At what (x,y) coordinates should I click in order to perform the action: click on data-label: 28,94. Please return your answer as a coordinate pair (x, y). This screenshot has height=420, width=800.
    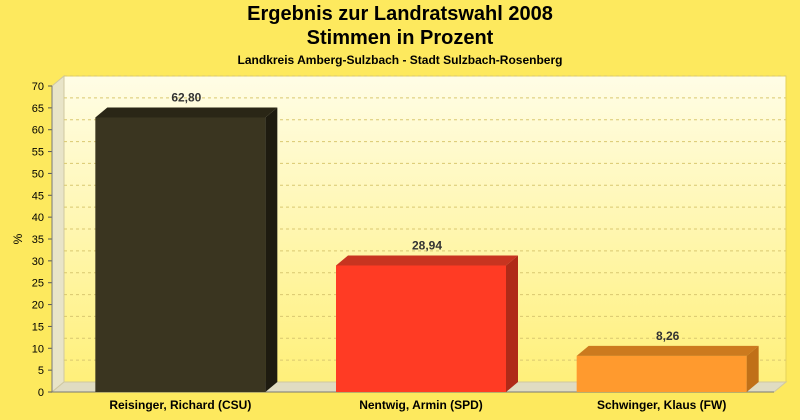
    Looking at the image, I should click on (427, 245).